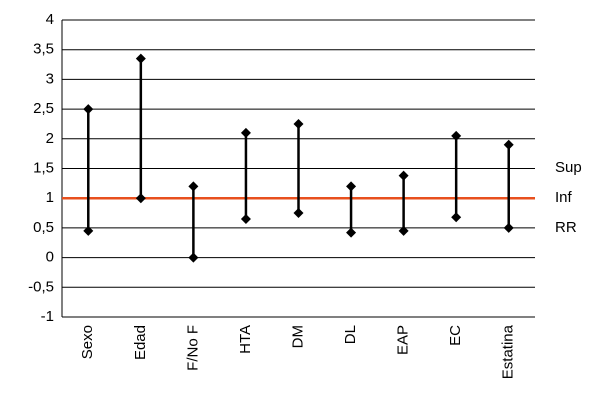  Describe the element at coordinates (43, 167) in the screenshot. I see `y-tick-label: 1,5` at that location.